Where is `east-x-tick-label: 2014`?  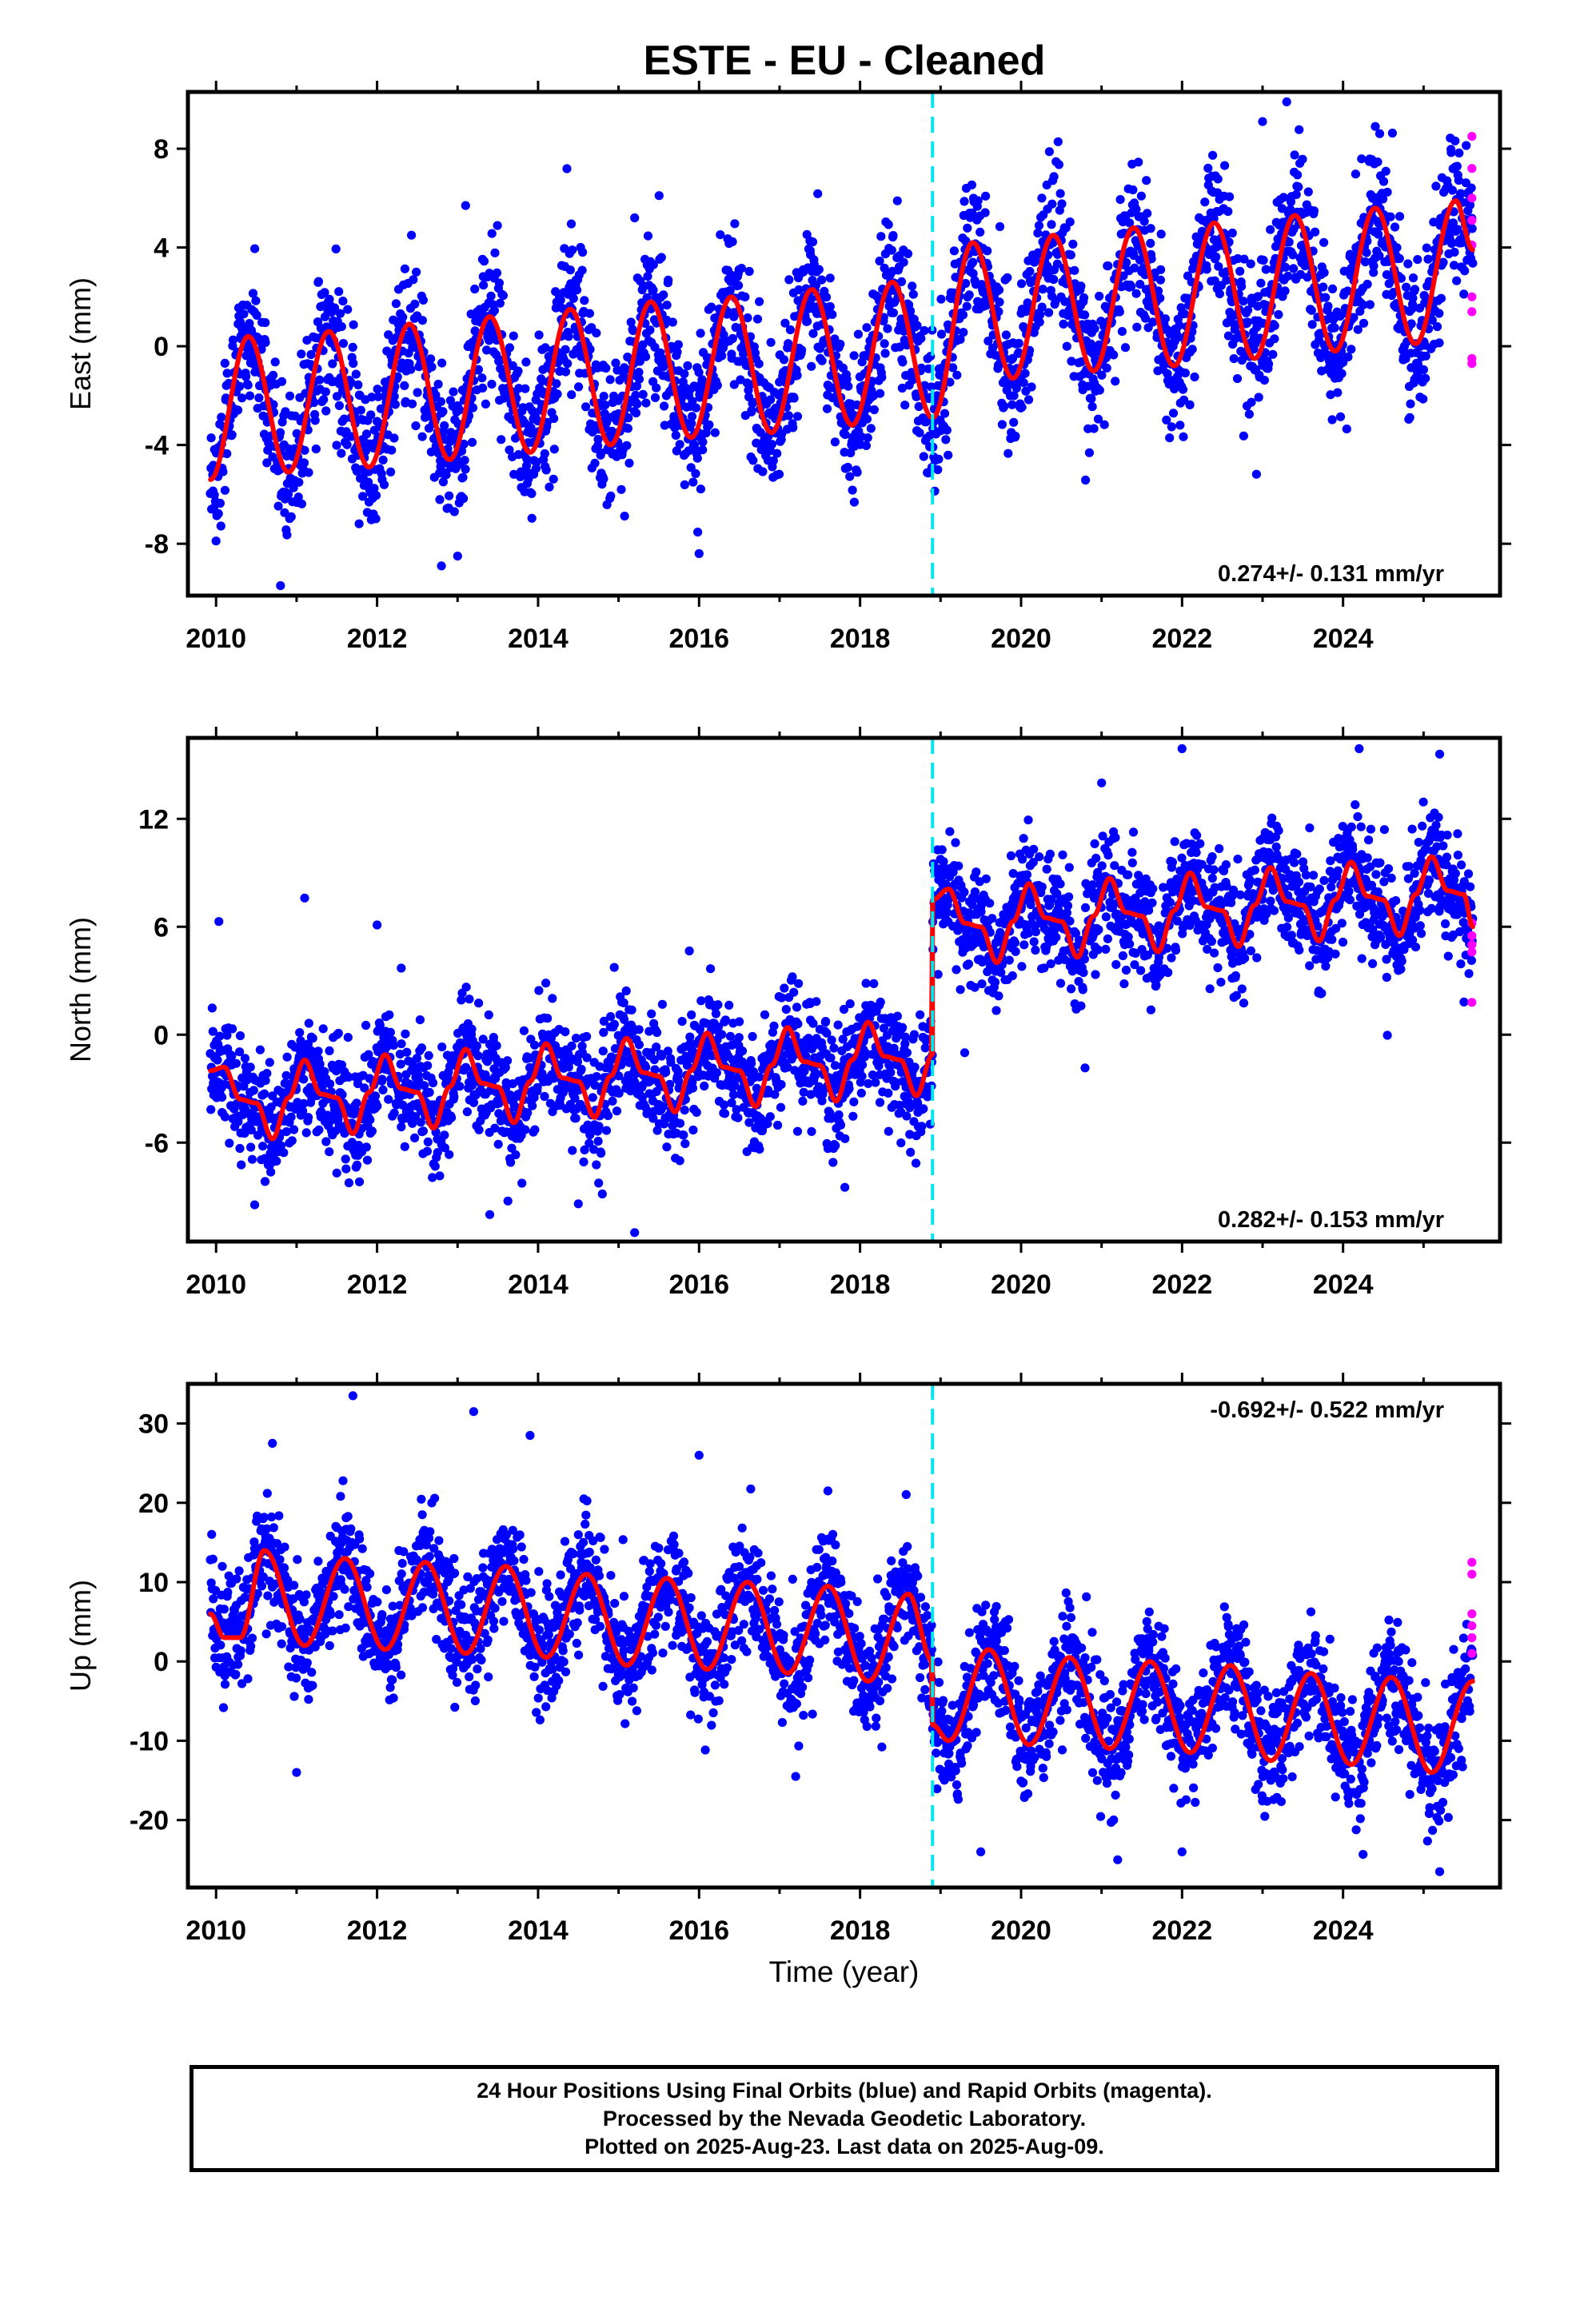
east-x-tick-label: 2014 is located at coordinates (538, 639).